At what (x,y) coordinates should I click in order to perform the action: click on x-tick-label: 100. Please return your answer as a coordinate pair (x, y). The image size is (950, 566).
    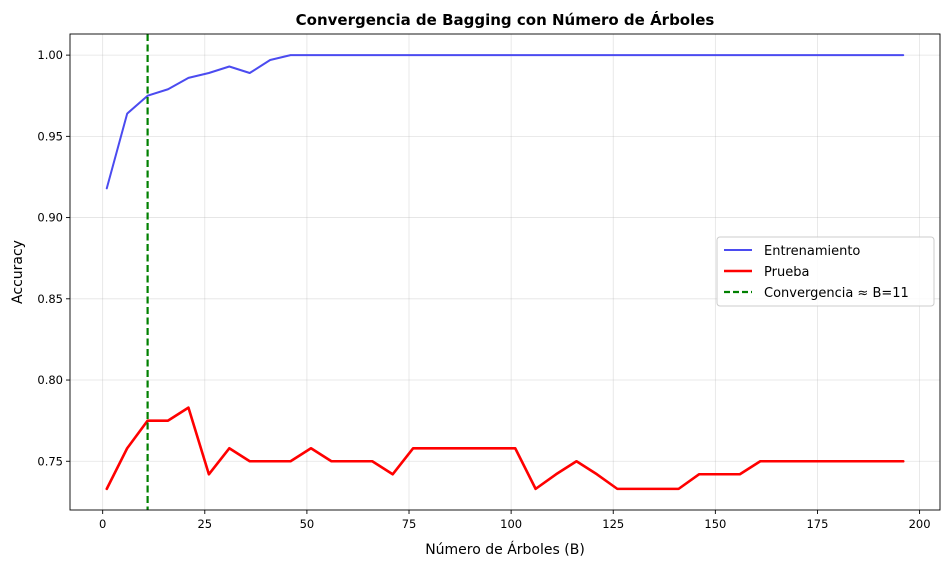
    Looking at the image, I should click on (511, 524).